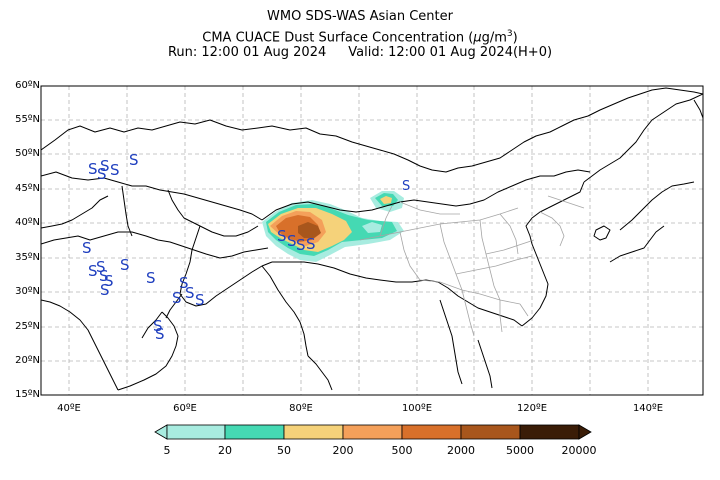 The height and width of the screenshot is (480, 720). Describe the element at coordinates (477, 38) in the screenshot. I see `unit-mu: μ` at that location.